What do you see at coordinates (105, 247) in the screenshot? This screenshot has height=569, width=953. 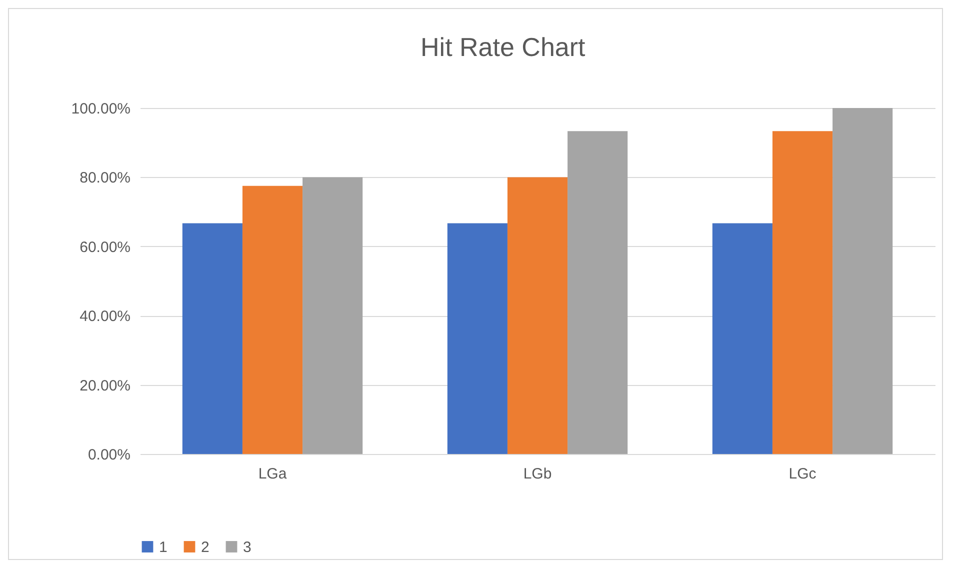 I see `y-tick-label: 60.00%` at bounding box center [105, 247].